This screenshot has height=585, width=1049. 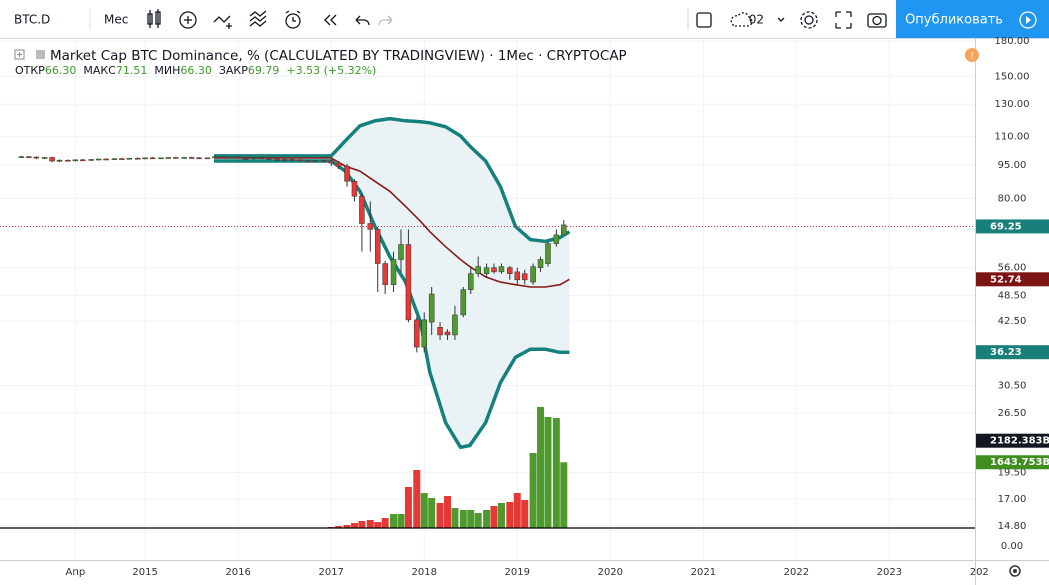 I want to click on candle-type-button, so click(x=154, y=18).